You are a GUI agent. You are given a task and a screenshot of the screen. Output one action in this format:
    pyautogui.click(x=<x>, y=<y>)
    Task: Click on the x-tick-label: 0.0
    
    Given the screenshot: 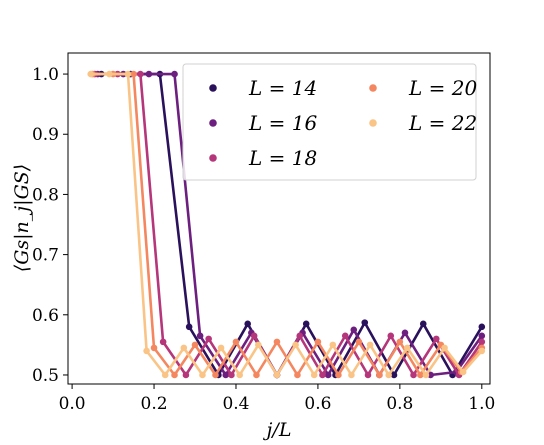 What is the action you would take?
    pyautogui.click(x=72, y=404)
    